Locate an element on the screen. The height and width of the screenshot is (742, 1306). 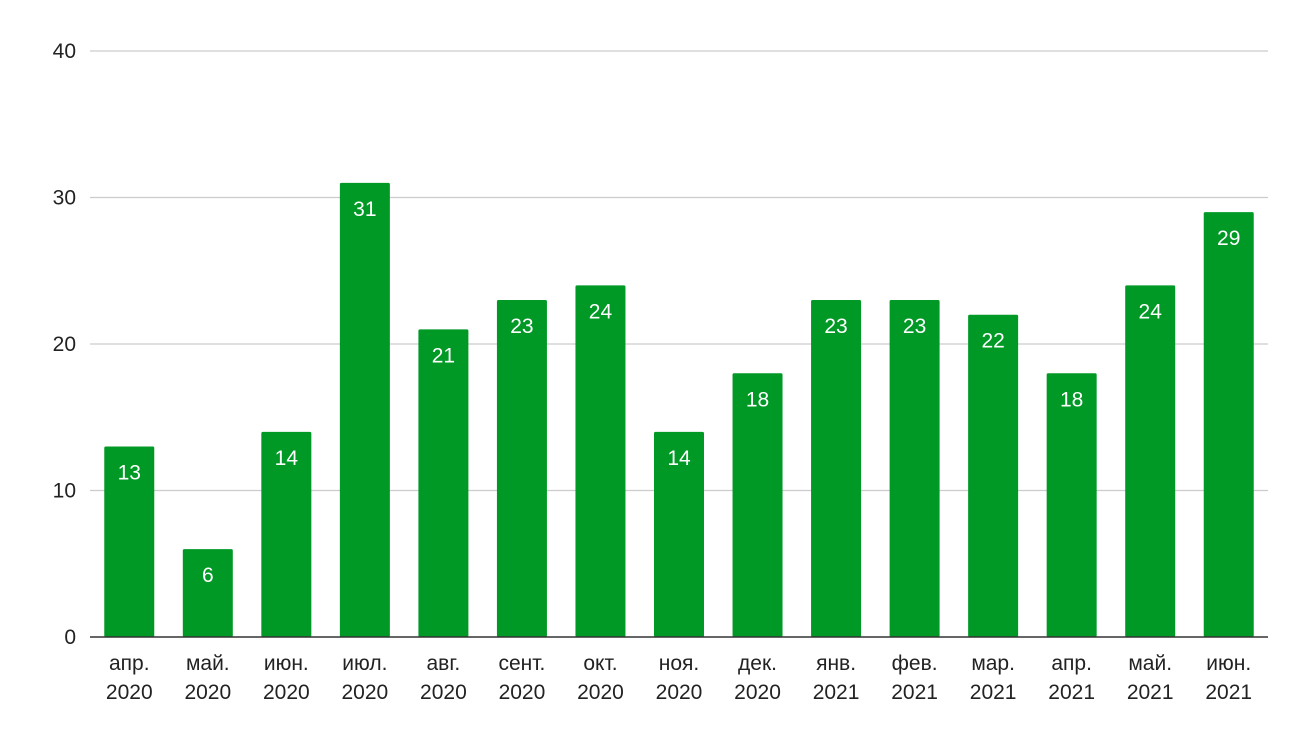
x-tick-label-month: фев. is located at coordinates (915, 663).